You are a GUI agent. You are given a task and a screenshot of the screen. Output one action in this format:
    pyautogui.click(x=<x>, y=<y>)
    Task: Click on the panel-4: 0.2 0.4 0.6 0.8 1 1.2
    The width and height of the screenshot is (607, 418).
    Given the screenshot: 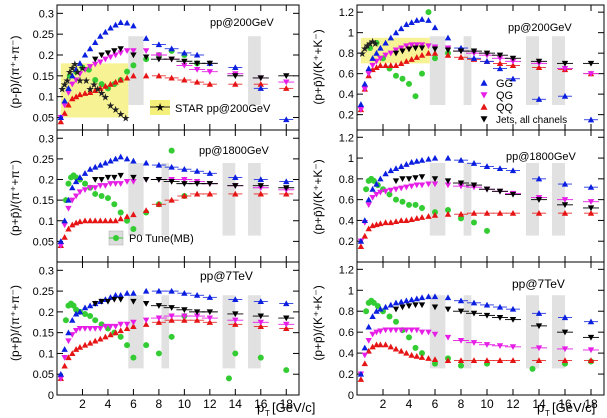 What is the action you would take?
    pyautogui.click(x=472, y=196)
    